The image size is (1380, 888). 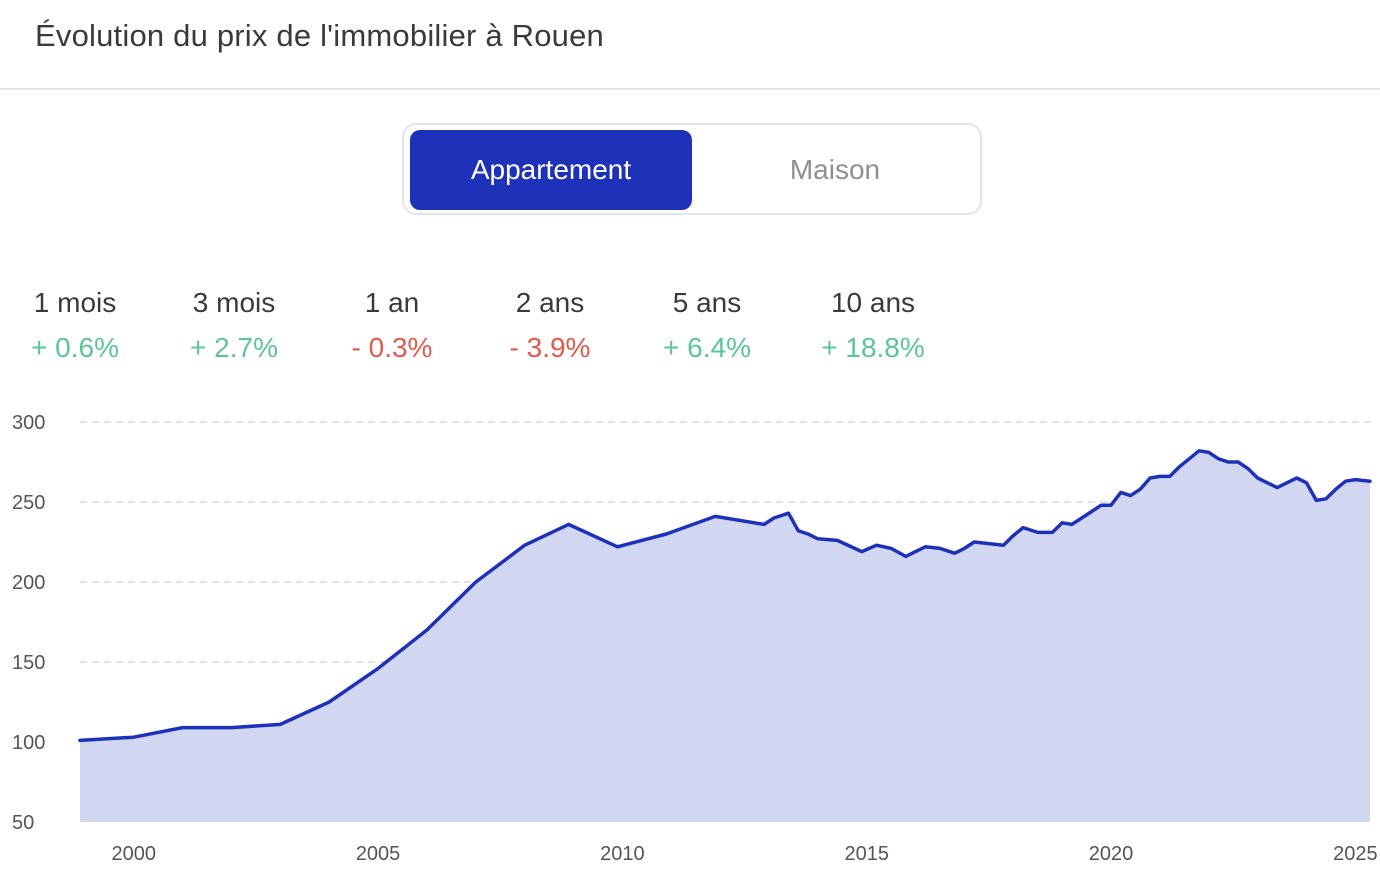 What do you see at coordinates (873, 302) in the screenshot?
I see `stat-label: 10 ans` at bounding box center [873, 302].